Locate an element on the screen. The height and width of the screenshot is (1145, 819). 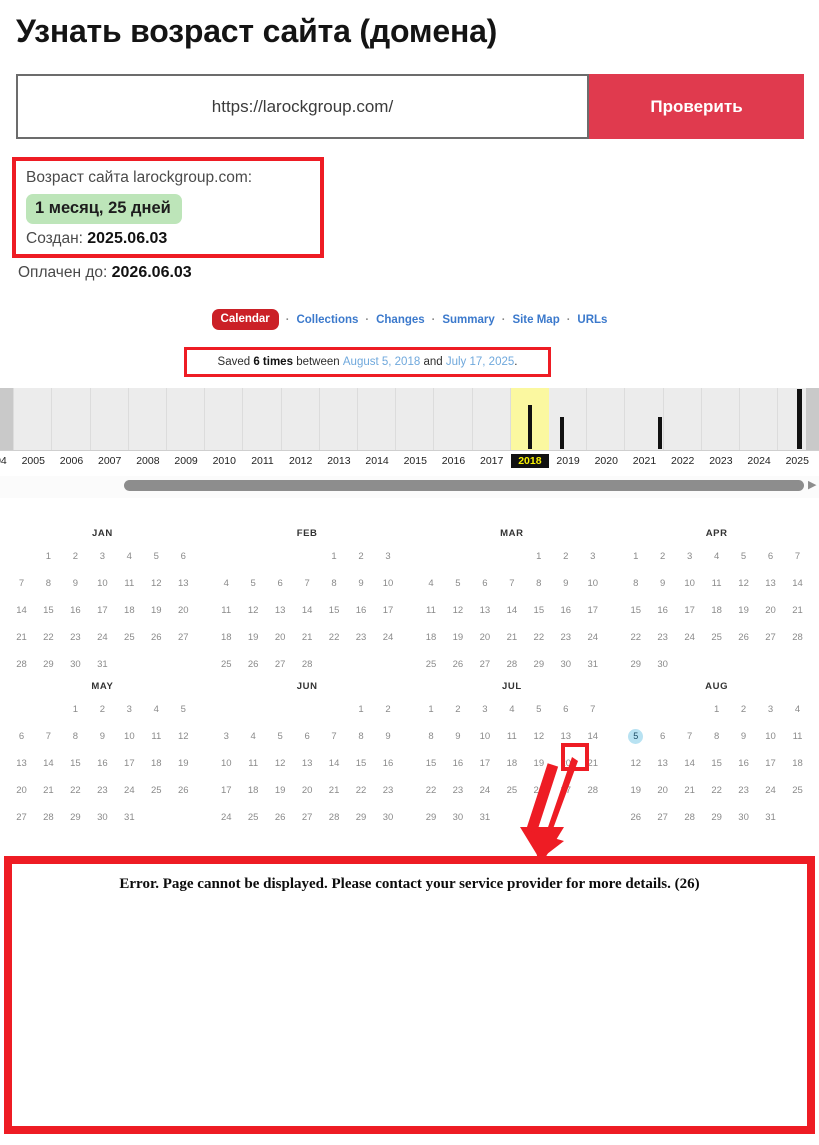
timeline-year-label-2006: 2006 is located at coordinates (71, 461).